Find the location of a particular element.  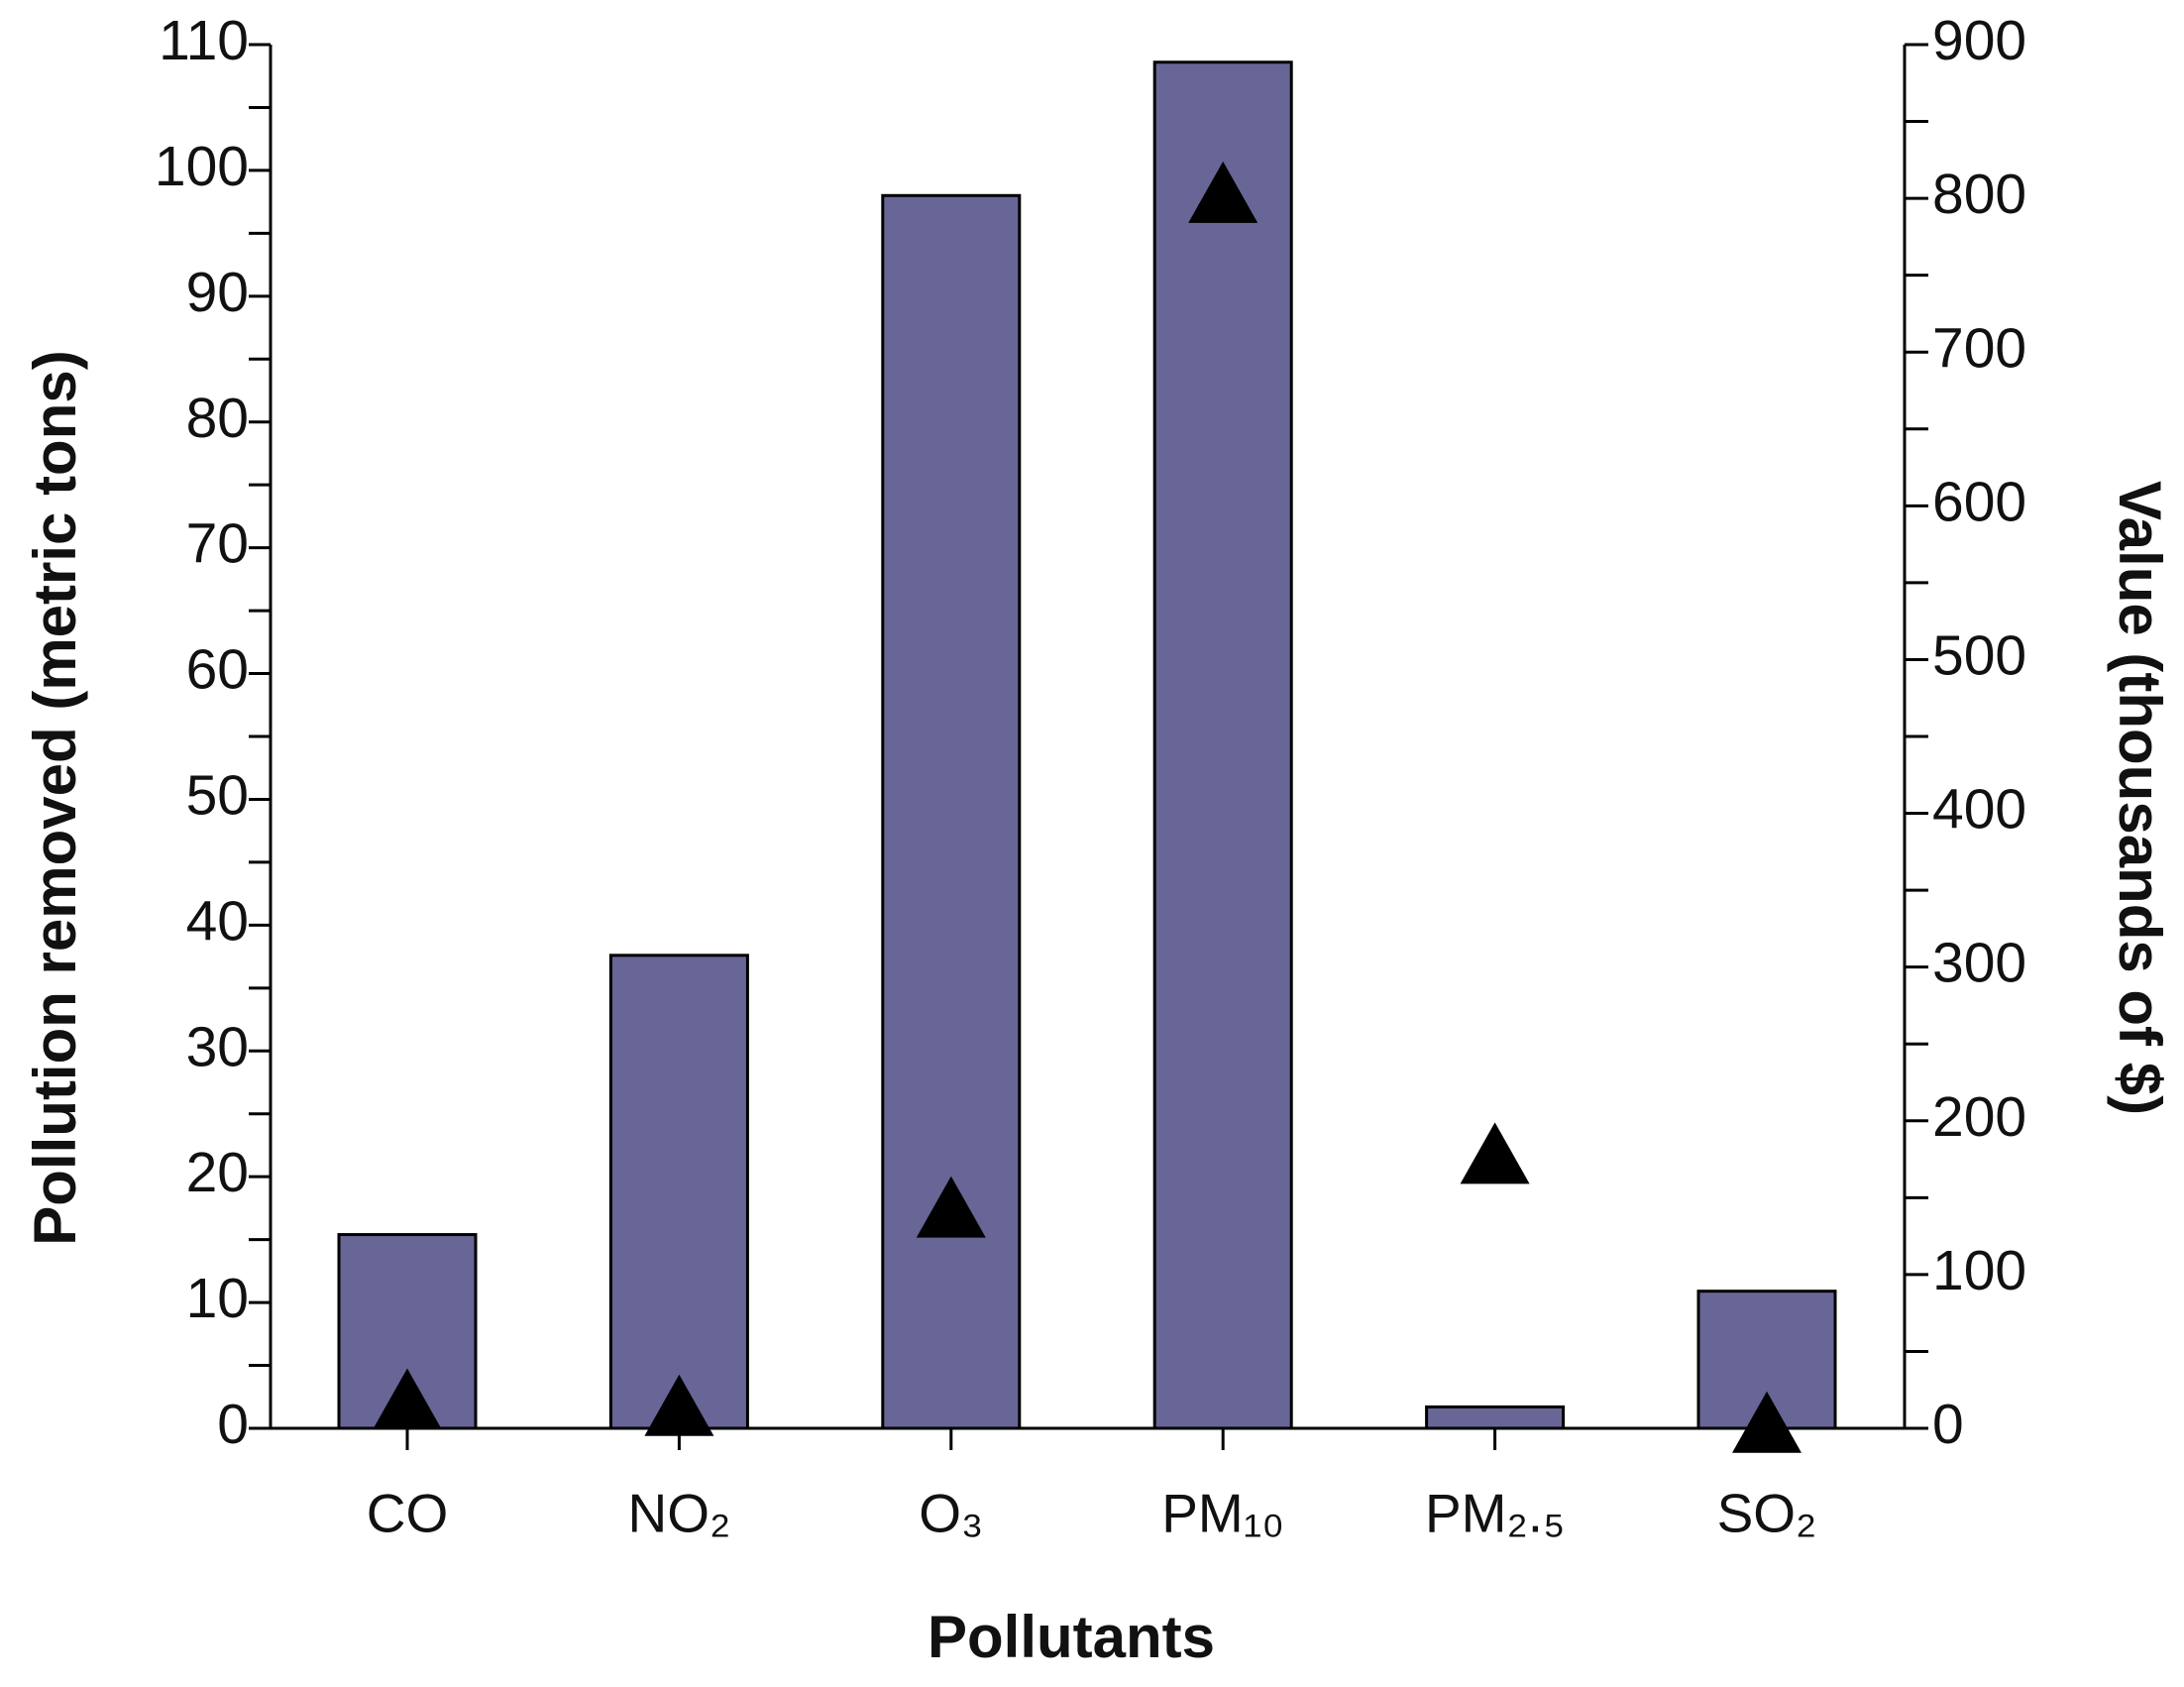

y2-tick-label: 300 is located at coordinates (1979, 963).